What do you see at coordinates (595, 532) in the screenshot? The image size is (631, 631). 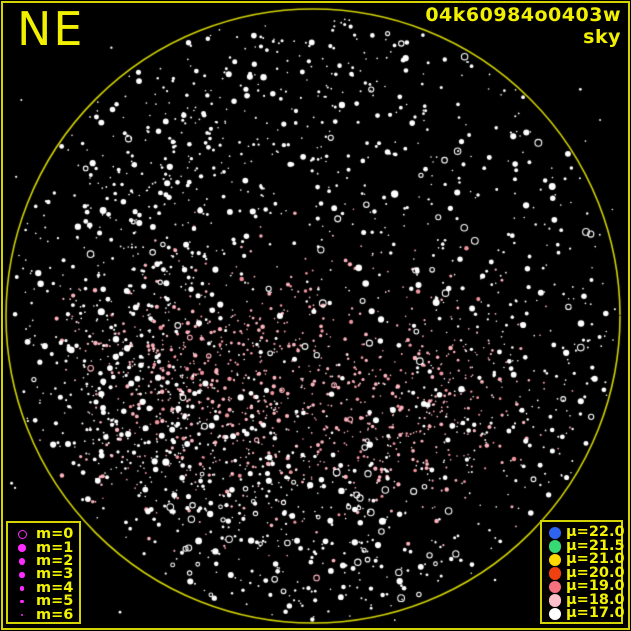 I see `legend-label: μ=22.0` at bounding box center [595, 532].